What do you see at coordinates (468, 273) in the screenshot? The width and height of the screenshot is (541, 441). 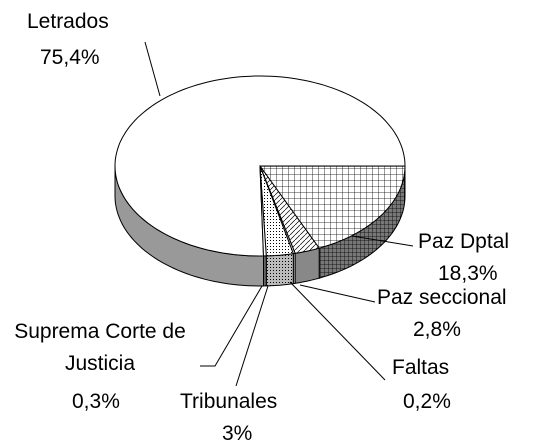 I see `value-label: 18,3%` at bounding box center [468, 273].